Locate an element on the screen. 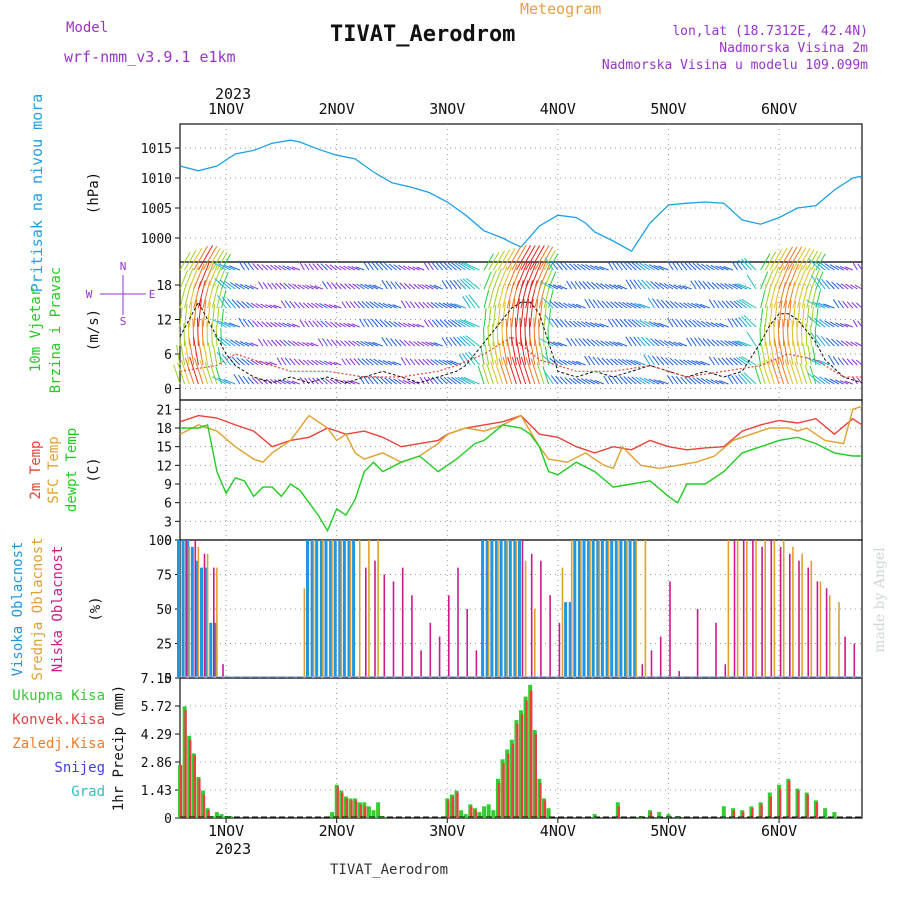 This screenshot has width=900, height=900. cloud_mid-bars is located at coordinates (514, 609).